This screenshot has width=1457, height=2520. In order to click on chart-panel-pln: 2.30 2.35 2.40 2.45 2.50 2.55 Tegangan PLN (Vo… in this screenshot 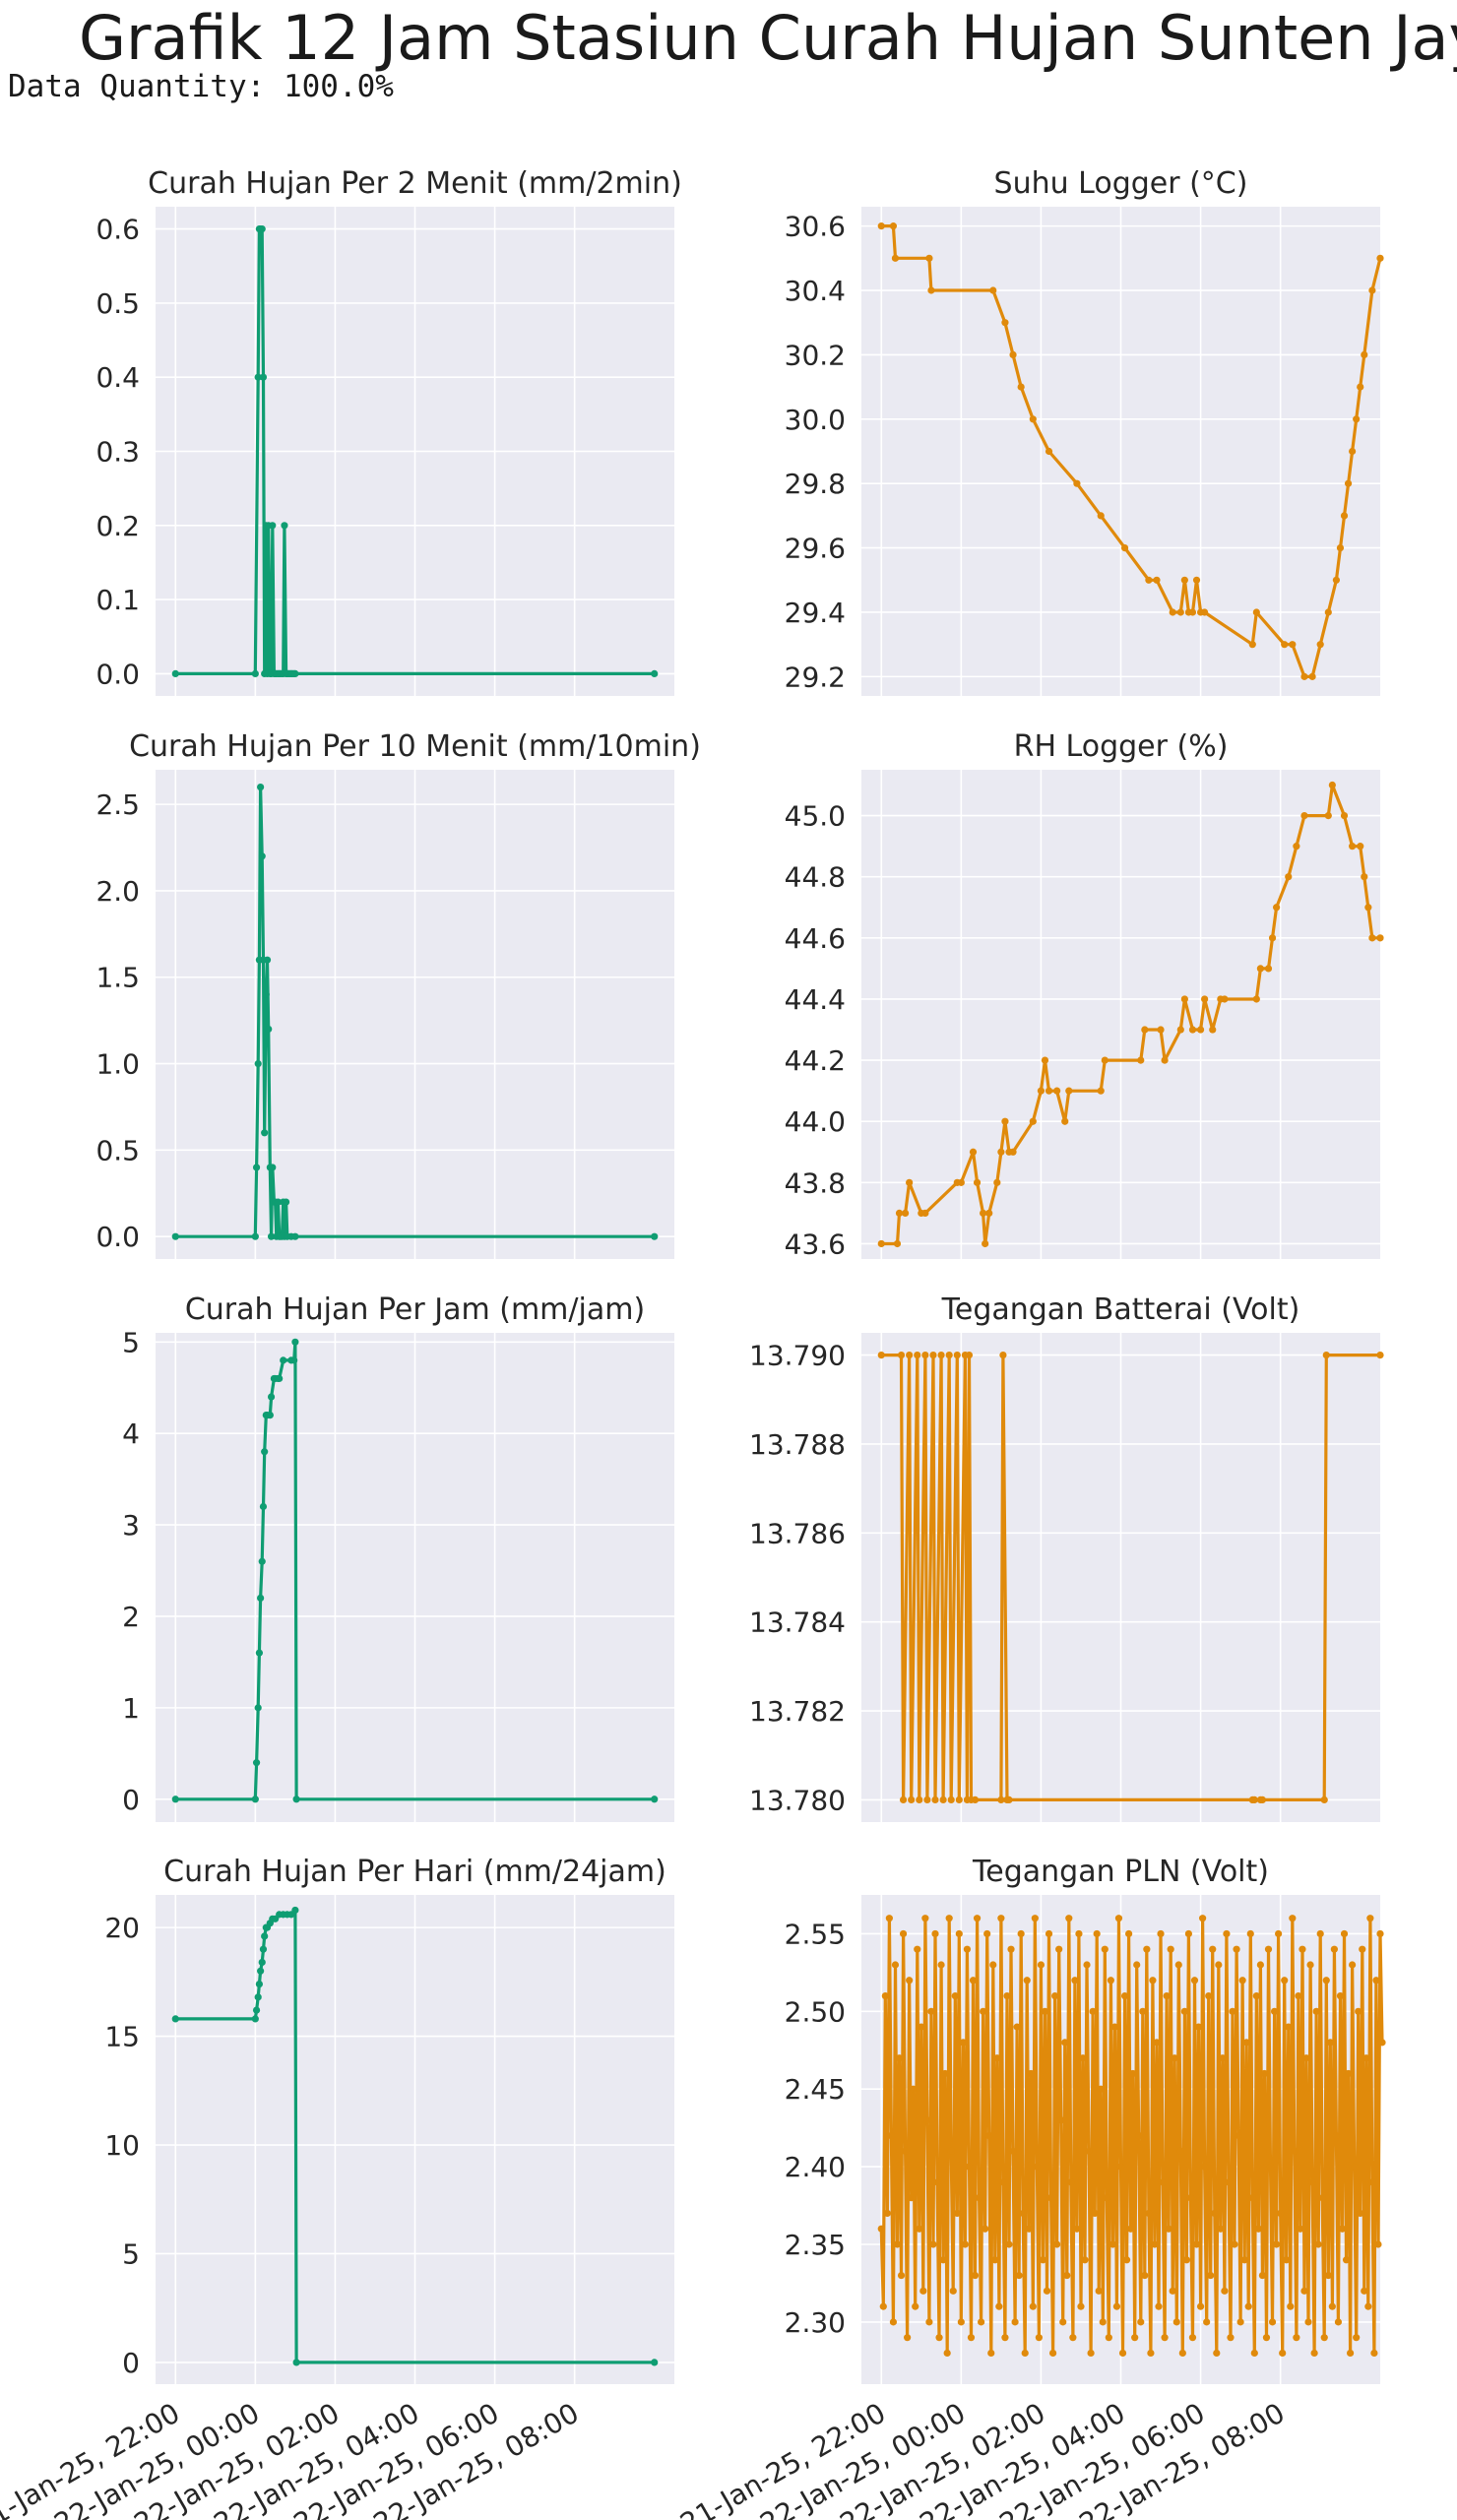, I will do `click(1030, 2187)`.